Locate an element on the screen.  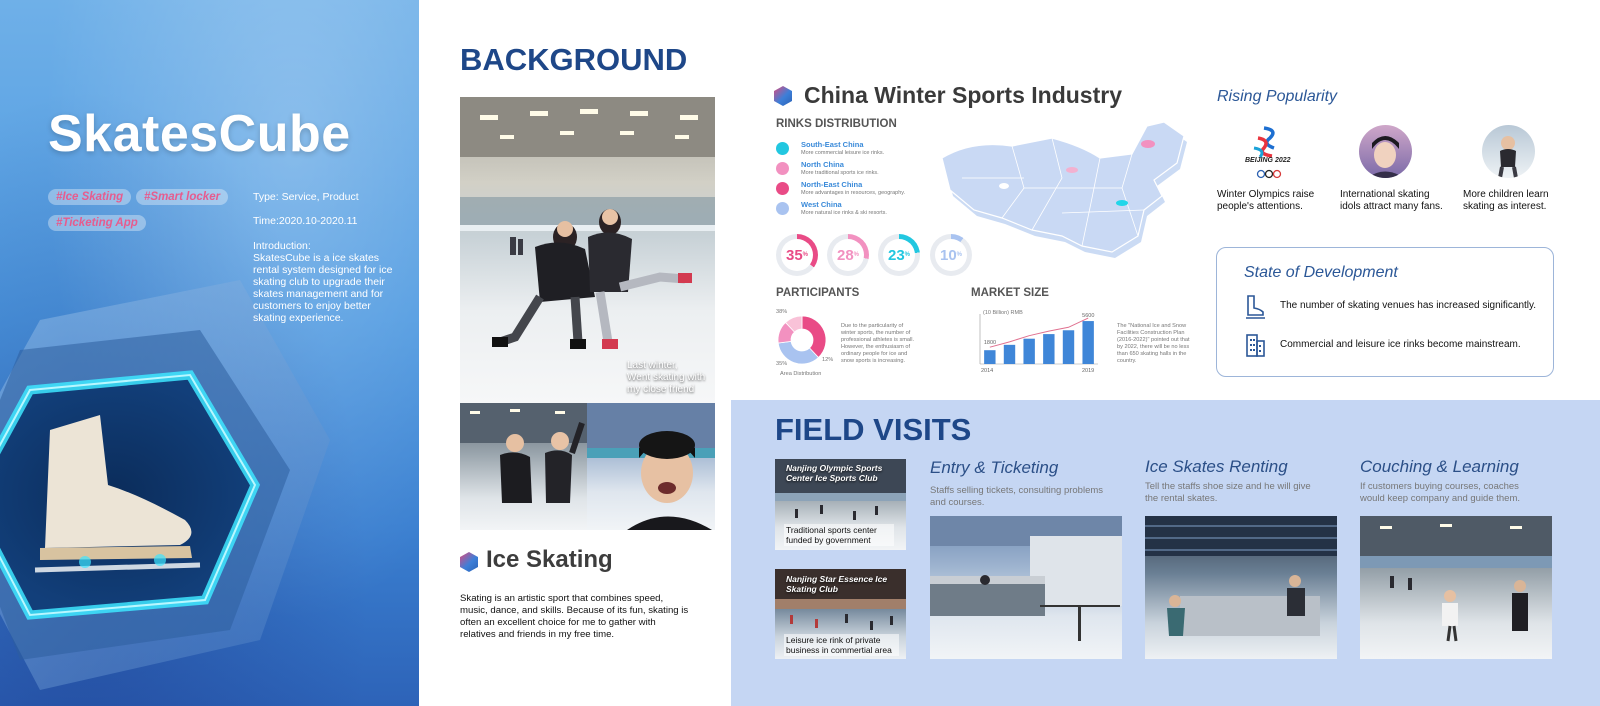
percentage-ring-south-east: 23% is located at coordinates (899, 255).